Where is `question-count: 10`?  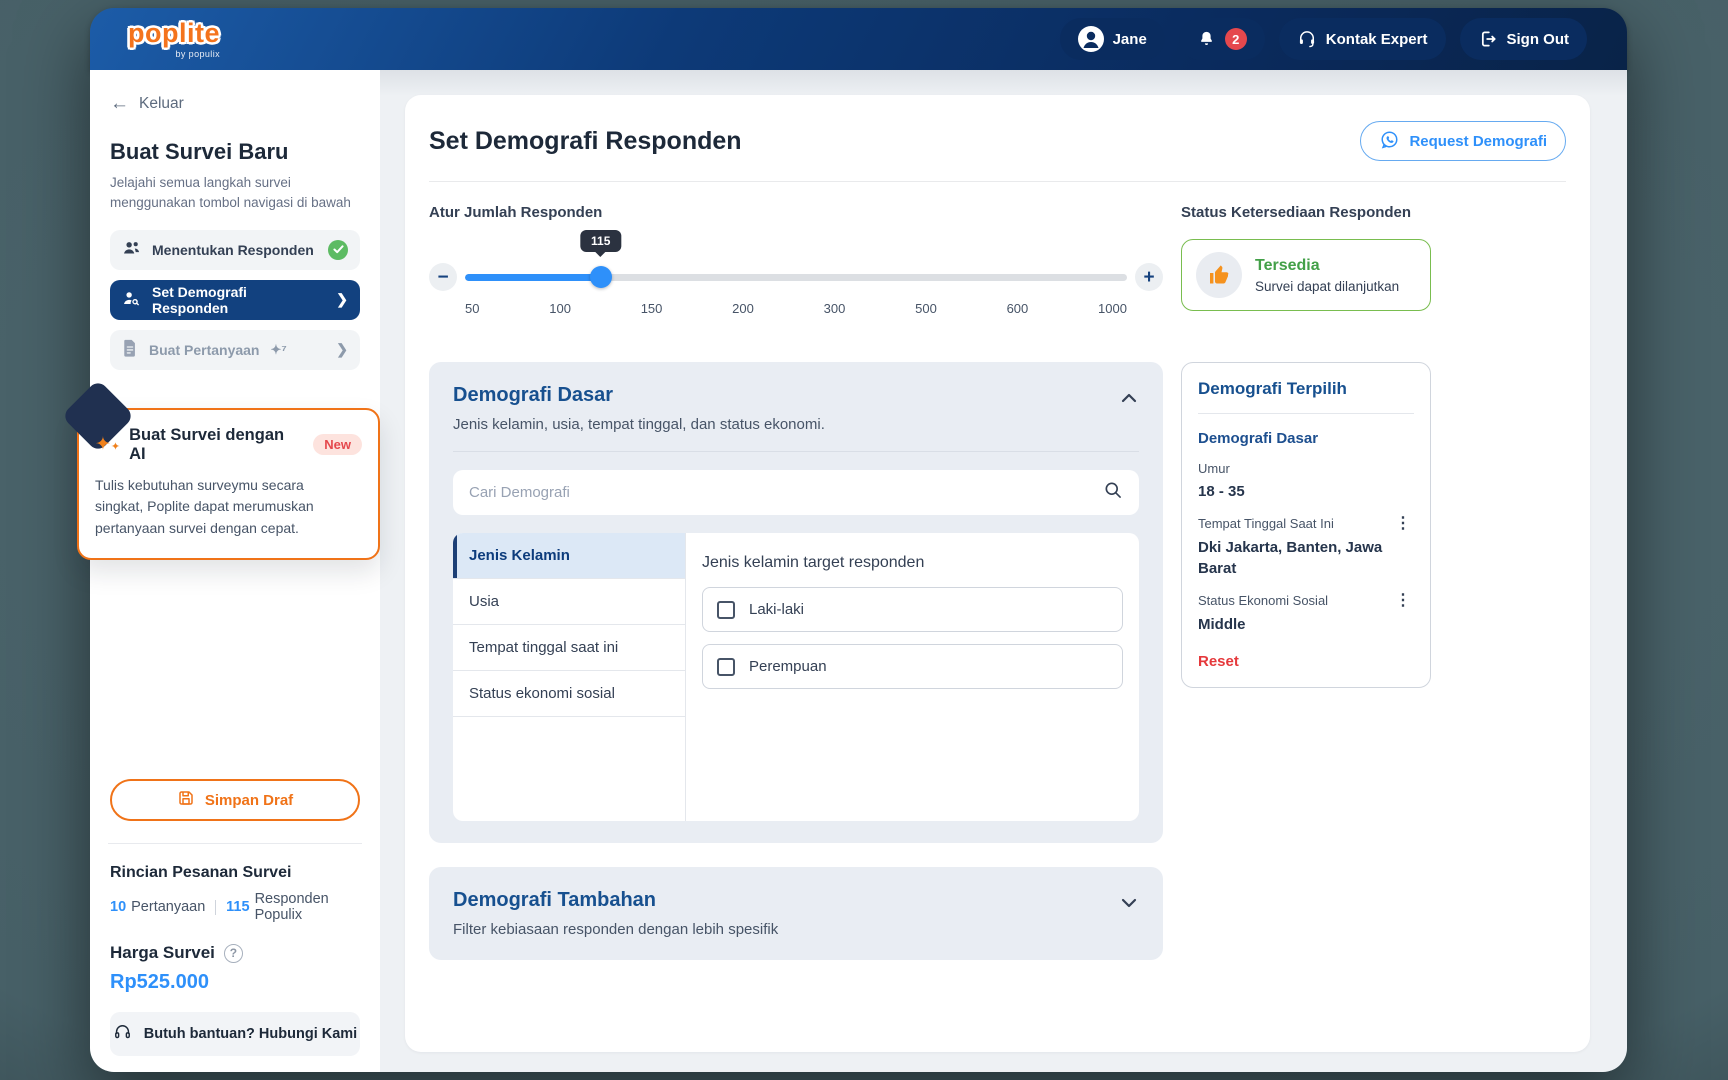
question-count: 10 is located at coordinates (118, 907).